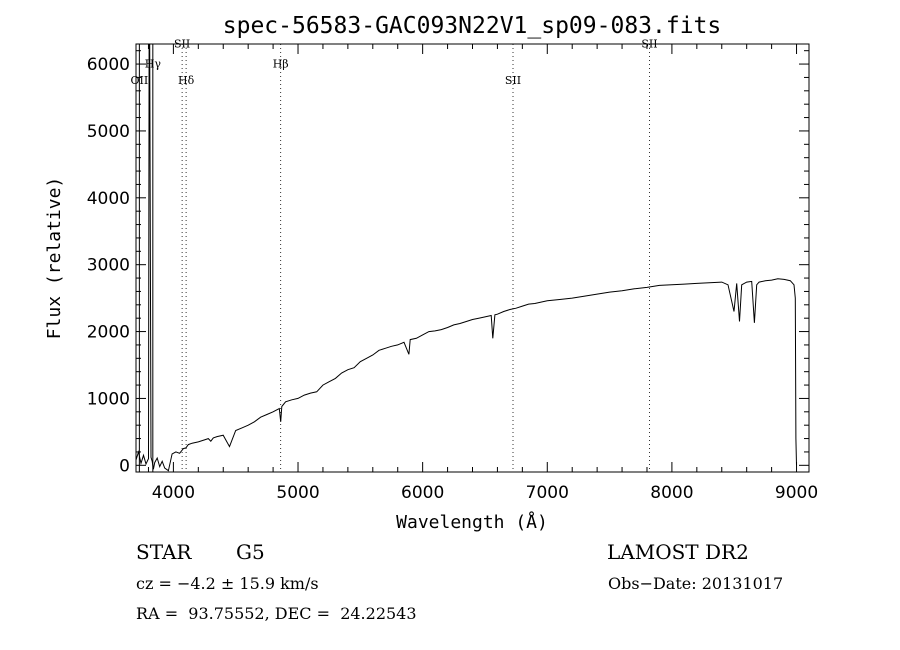  I want to click on coordinates-text: RA = 93.75552, DEC = 24.22543, so click(276, 613).